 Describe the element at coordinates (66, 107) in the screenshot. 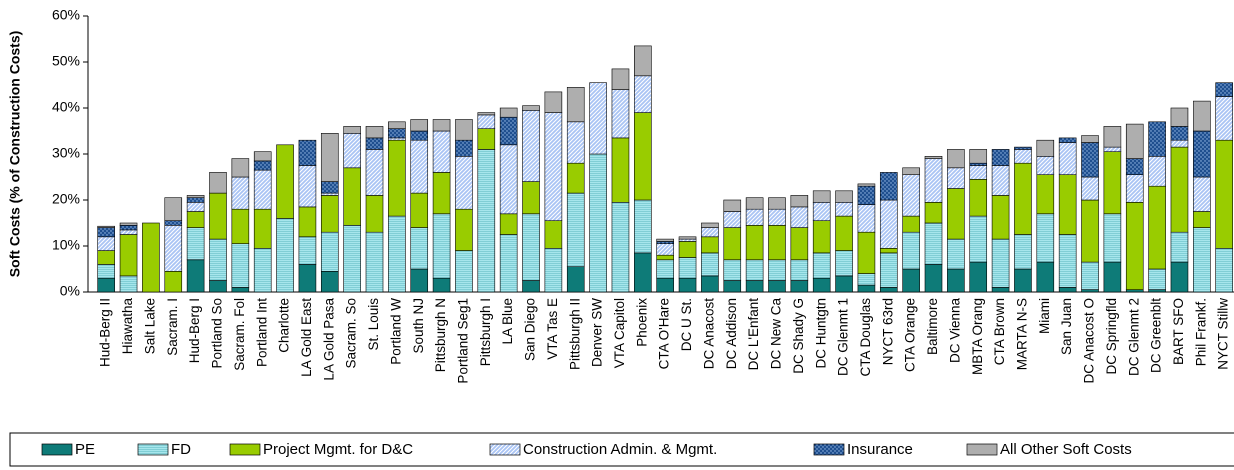

I see `y-tick-label: 40%` at that location.